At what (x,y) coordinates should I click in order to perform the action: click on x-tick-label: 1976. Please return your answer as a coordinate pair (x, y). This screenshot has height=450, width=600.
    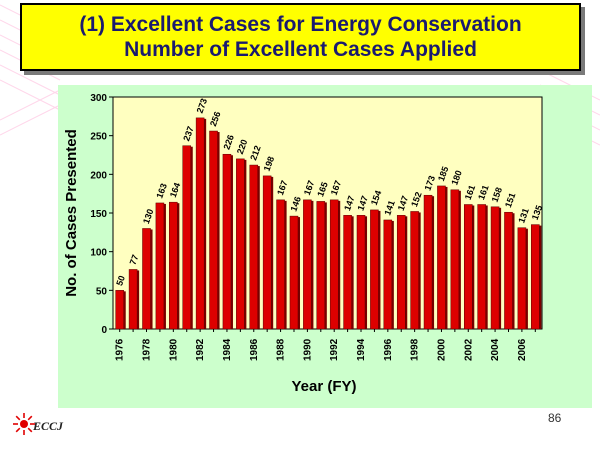
    Looking at the image, I should click on (120, 349).